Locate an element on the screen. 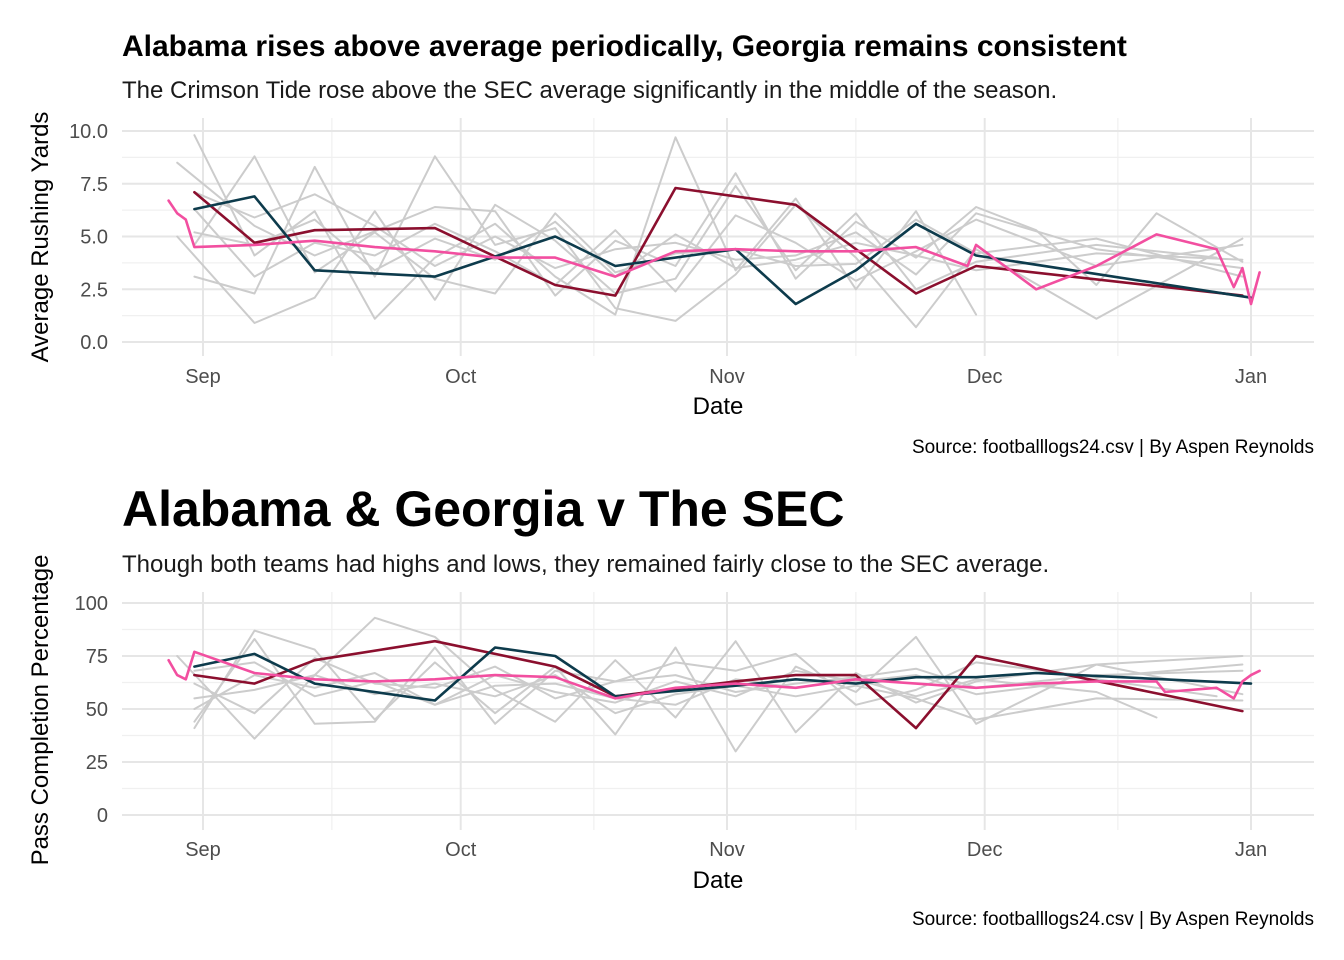 This screenshot has height=960, width=1344. plot-area is located at coordinates (714, 684).